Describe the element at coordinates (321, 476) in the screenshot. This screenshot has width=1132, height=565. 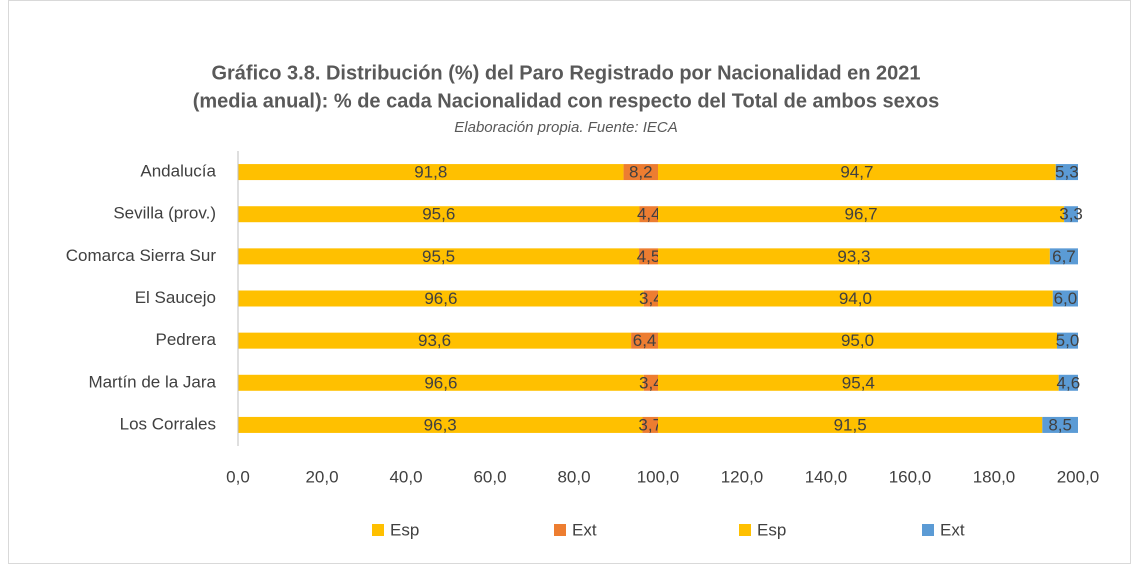
I see `x-tick-label: 20,0` at that location.